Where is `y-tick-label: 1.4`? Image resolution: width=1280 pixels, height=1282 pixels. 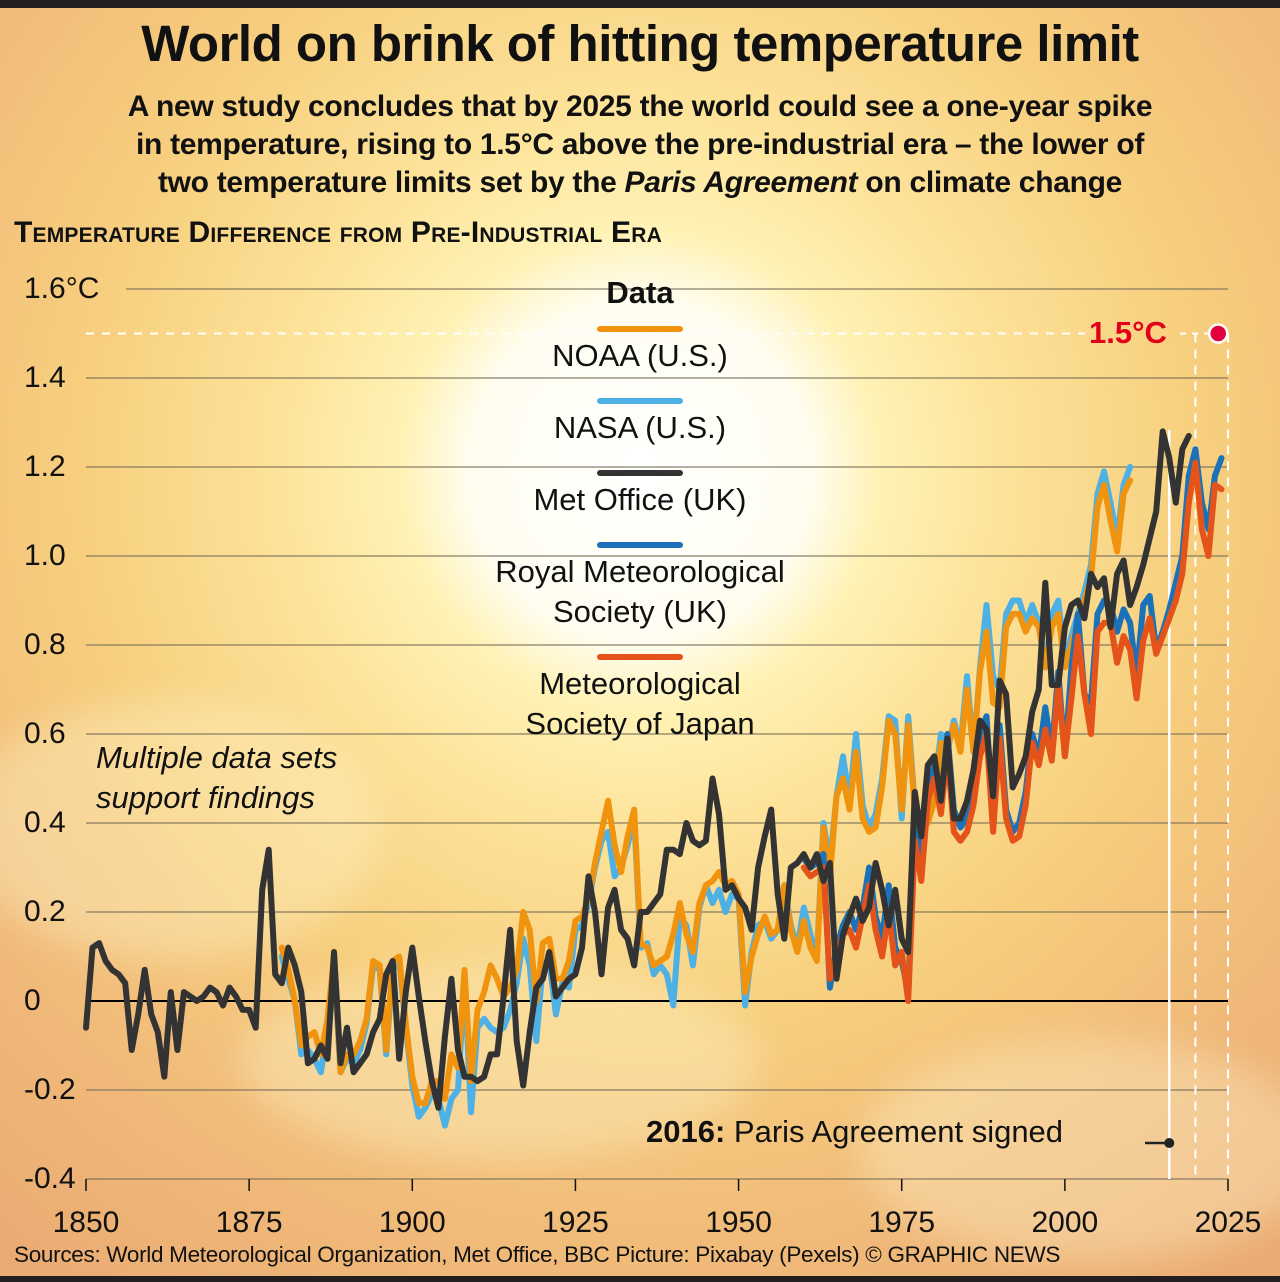
y-tick-label: 1.4 is located at coordinates (45, 377).